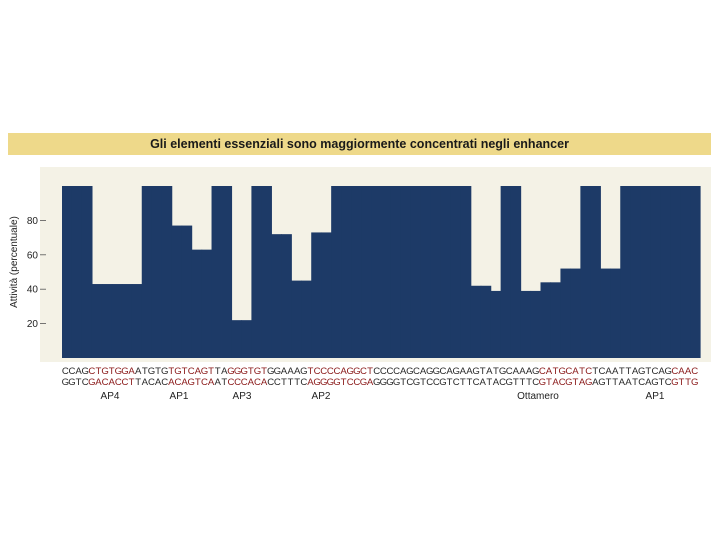 This screenshot has width=720, height=540. Describe the element at coordinates (655, 396) in the screenshot. I see `element-label: AP1` at that location.